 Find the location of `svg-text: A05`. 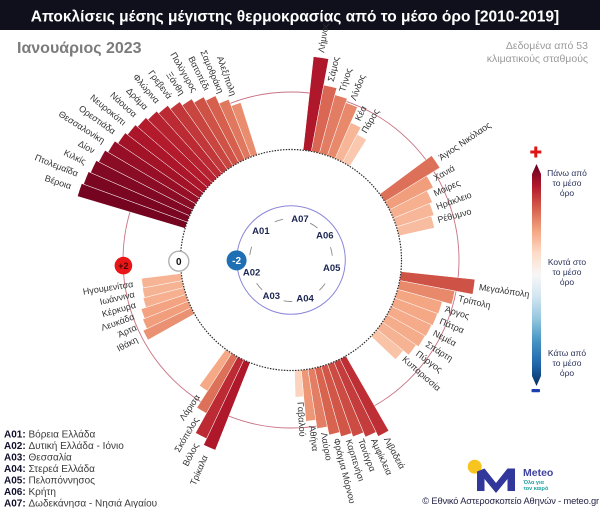

svg-text: A05 is located at coordinates (332, 268).